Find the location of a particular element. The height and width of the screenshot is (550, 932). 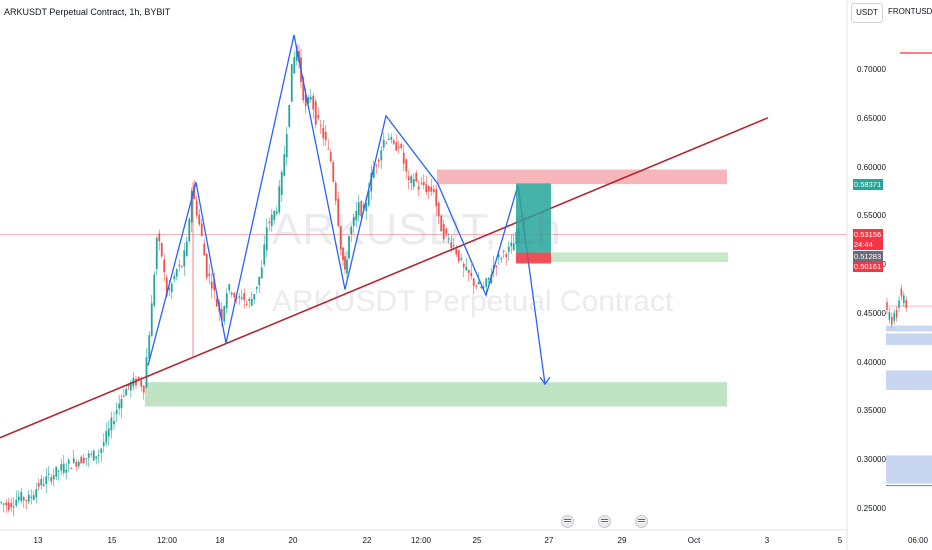

compare-symbol-label: FRONTUSDT.P is located at coordinates (910, 11).